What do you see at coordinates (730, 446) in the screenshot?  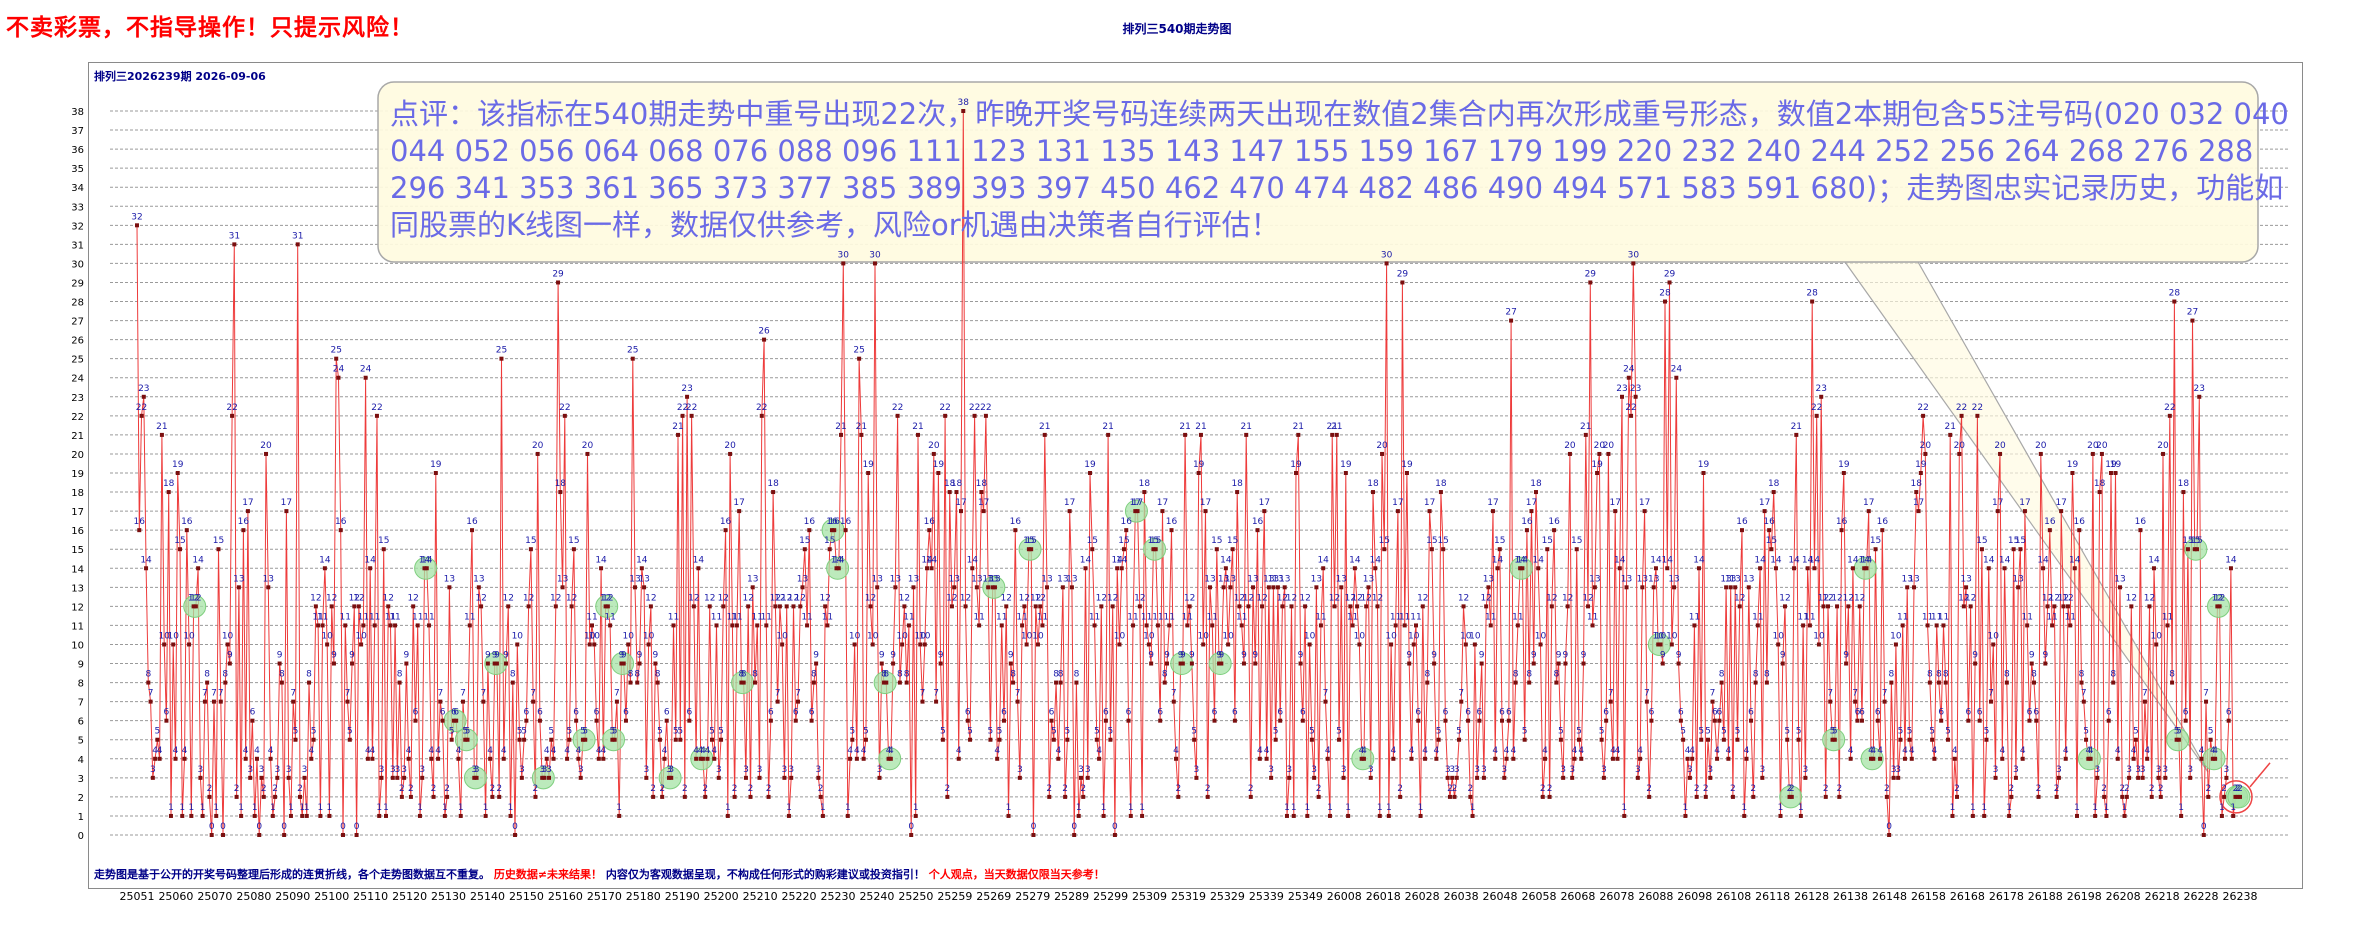 I see `data-label: 20` at bounding box center [730, 446].